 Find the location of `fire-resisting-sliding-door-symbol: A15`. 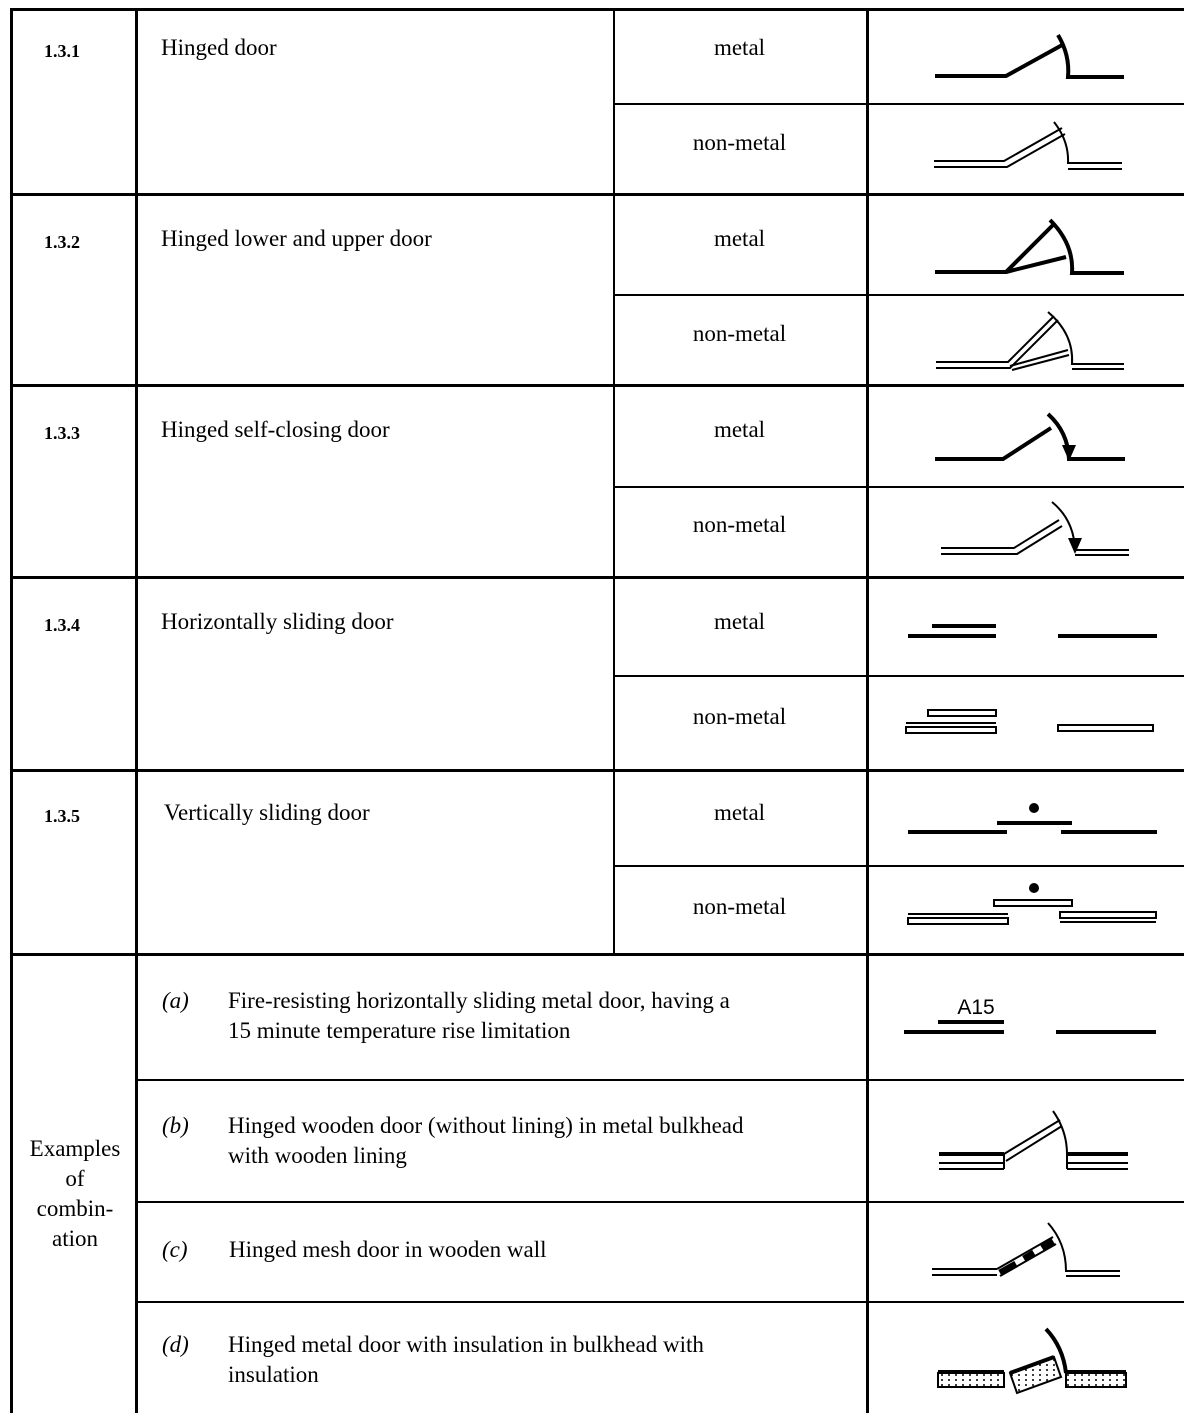

fire-resisting-sliding-door-symbol: A15 is located at coordinates (1027, 1017).